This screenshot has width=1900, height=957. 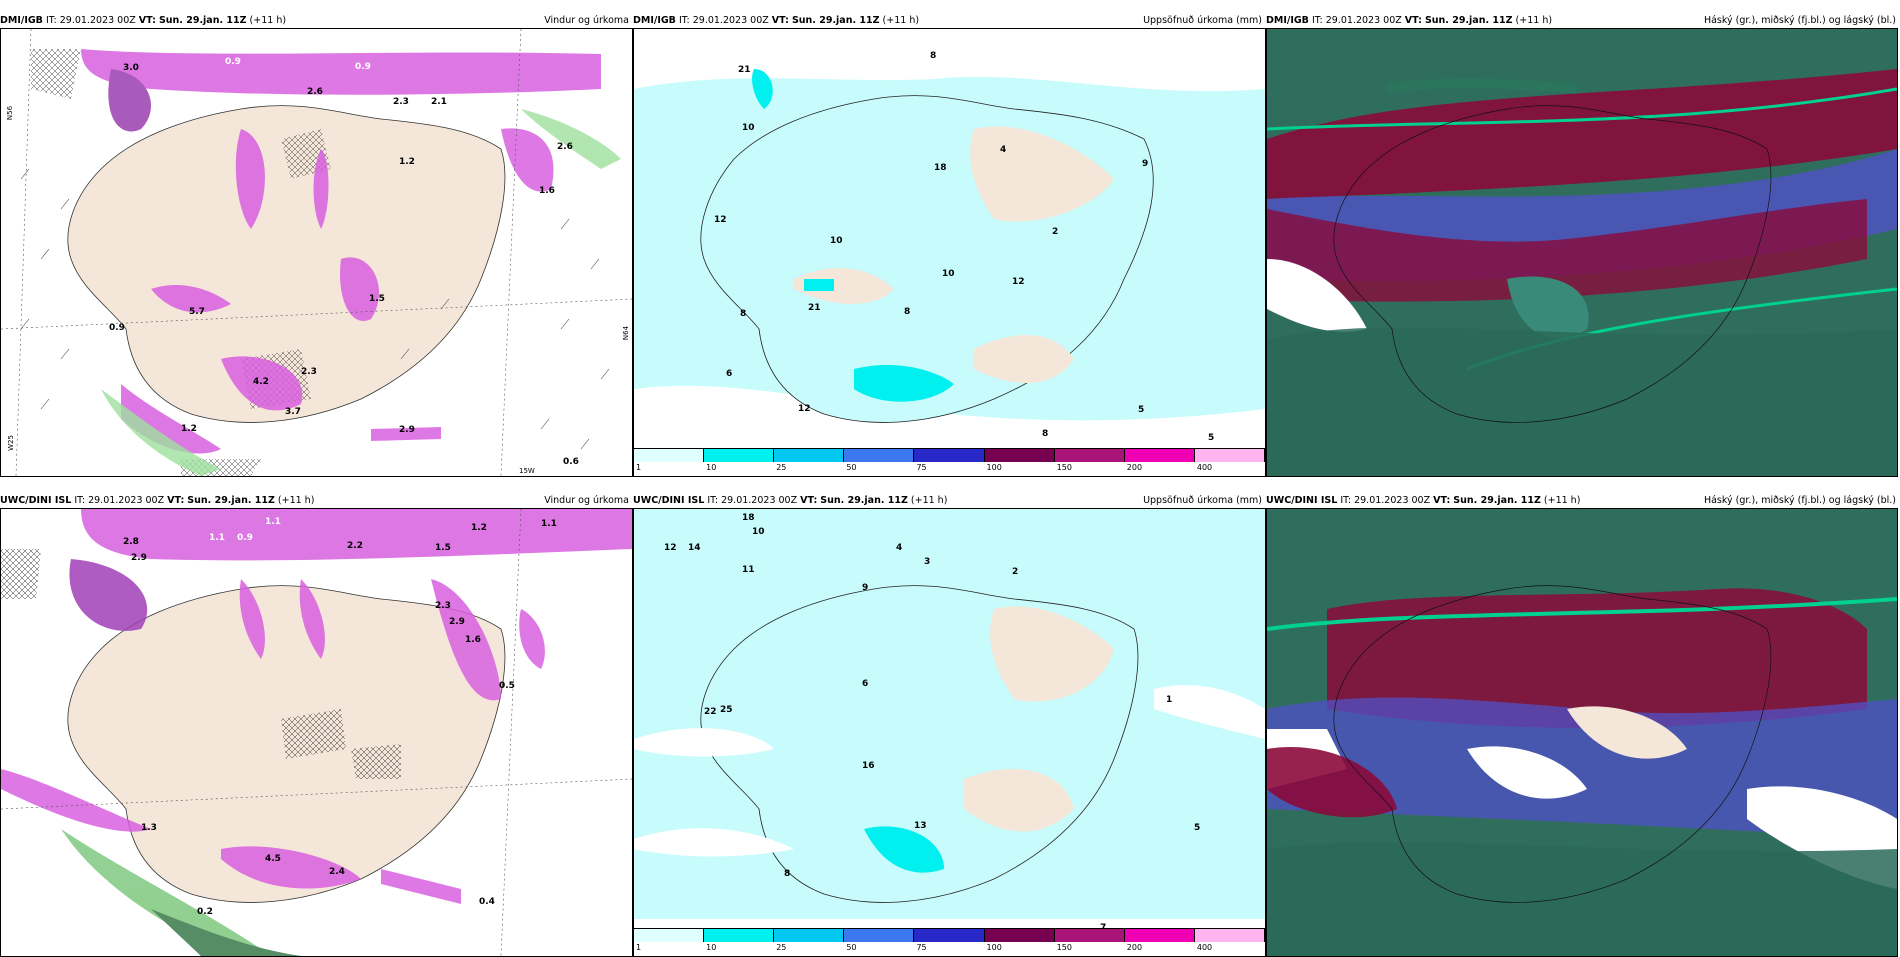 What do you see at coordinates (920, 826) in the screenshot?
I see `precip-label: 13` at bounding box center [920, 826].